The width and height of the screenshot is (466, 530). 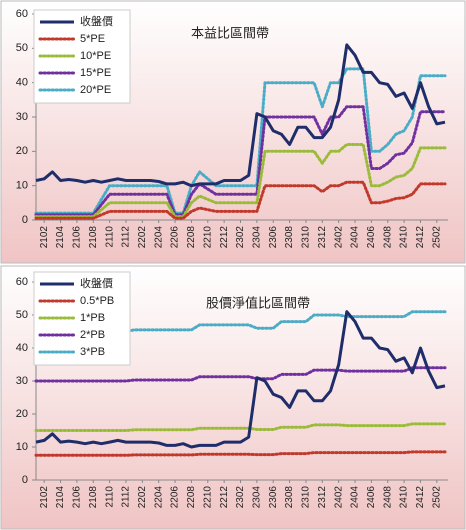 What do you see at coordinates (95, 90) in the screenshot?
I see `legend-label: 20*PE` at bounding box center [95, 90].